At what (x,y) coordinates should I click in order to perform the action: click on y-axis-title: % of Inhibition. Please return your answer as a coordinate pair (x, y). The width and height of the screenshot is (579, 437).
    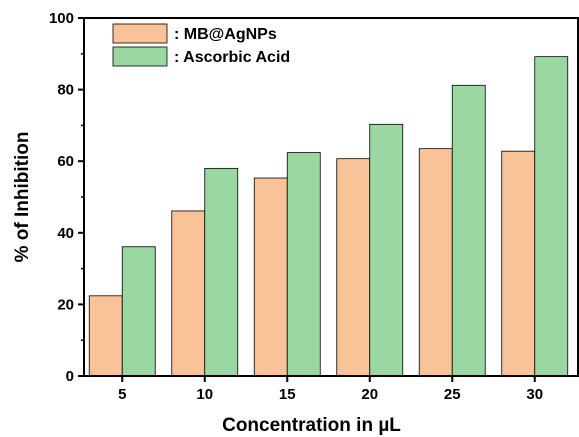
    Looking at the image, I should click on (22, 197).